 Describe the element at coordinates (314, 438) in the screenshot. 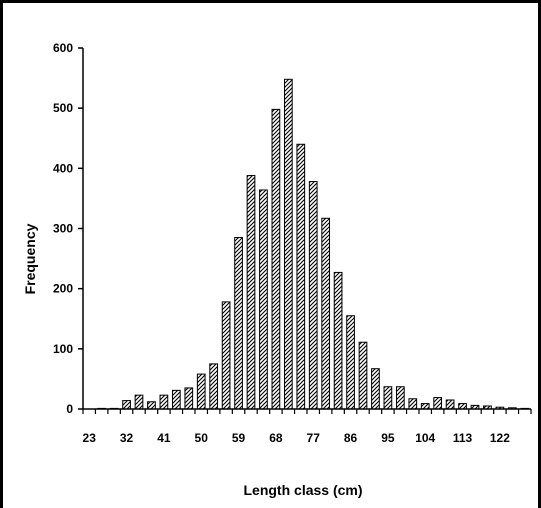

I see `x-tick-label: 77` at that location.